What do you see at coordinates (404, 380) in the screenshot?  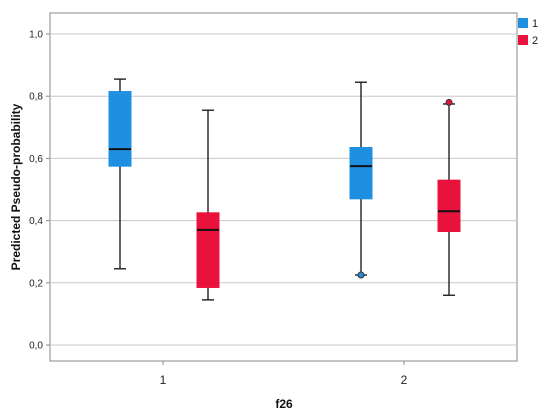 I see `x-category-label: 2` at bounding box center [404, 380].